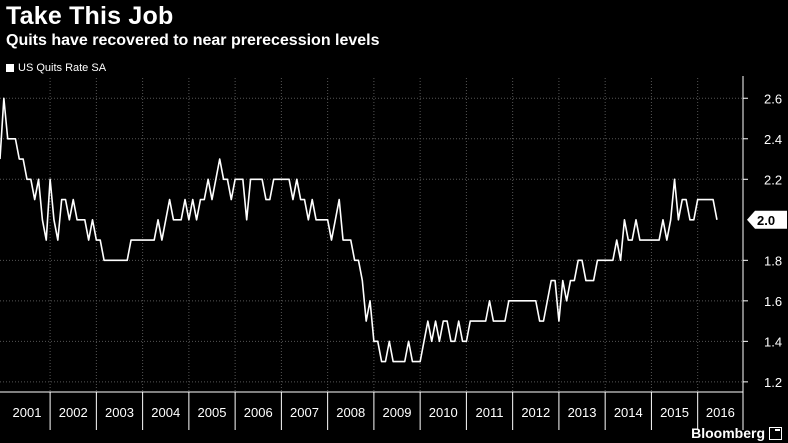  I want to click on x-tick-label: 2012, so click(535, 412).